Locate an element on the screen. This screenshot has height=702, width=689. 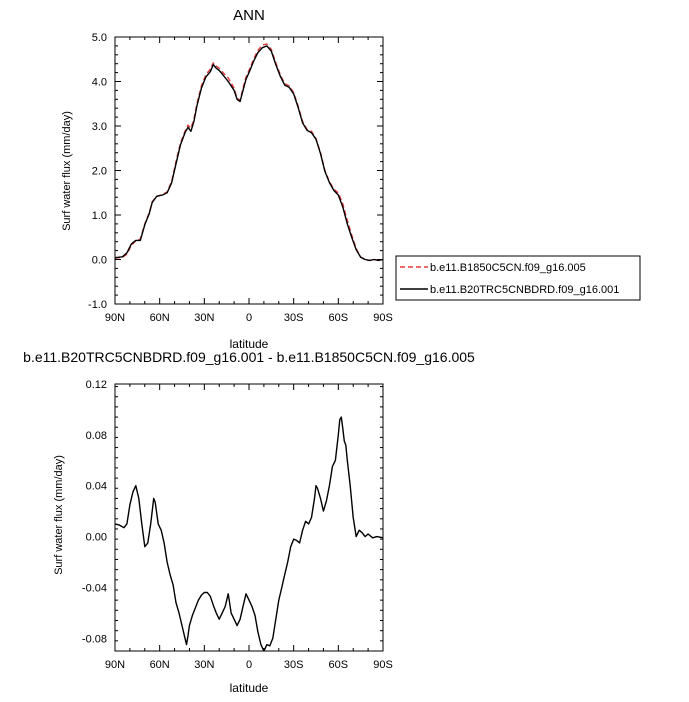
legend-box is located at coordinates (518, 278).